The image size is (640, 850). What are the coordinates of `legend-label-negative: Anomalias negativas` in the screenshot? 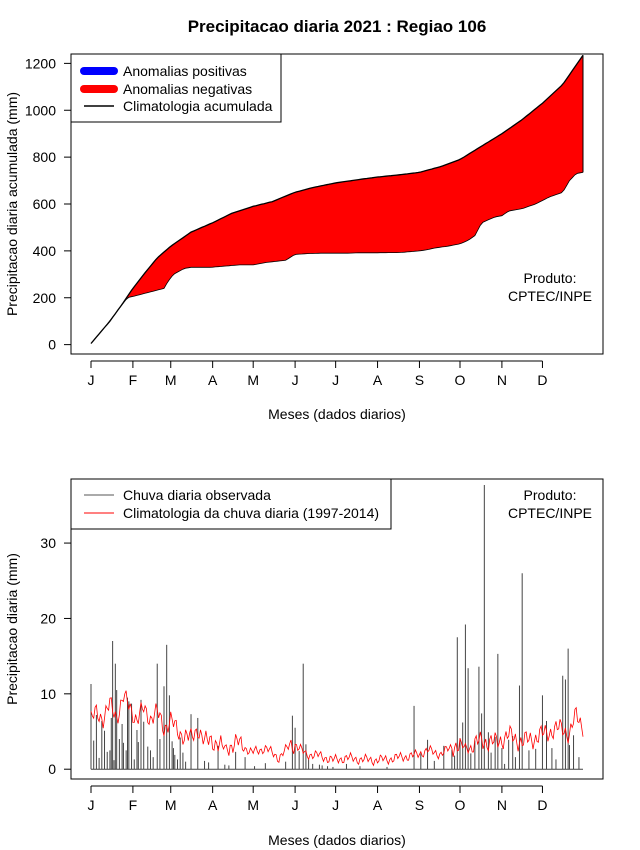 It's located at (187, 89).